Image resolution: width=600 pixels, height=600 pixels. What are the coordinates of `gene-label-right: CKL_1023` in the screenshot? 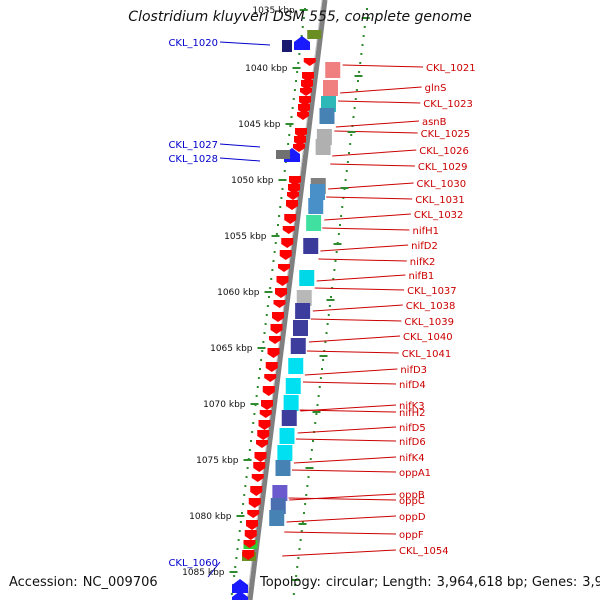 It's located at (448, 104).